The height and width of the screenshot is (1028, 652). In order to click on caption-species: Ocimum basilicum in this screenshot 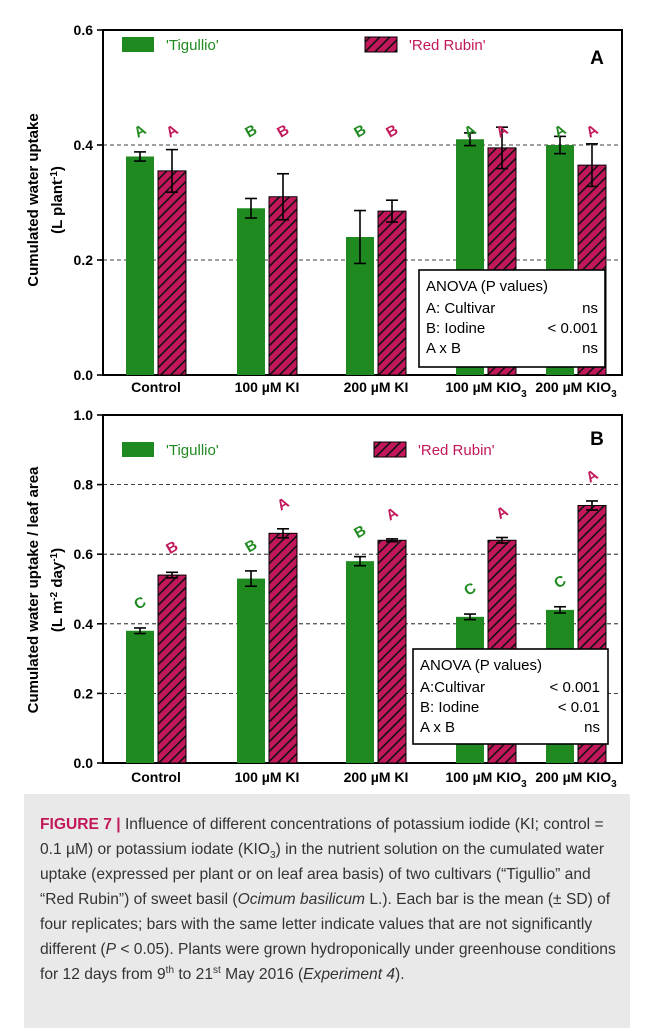, I will do `click(301, 899)`.